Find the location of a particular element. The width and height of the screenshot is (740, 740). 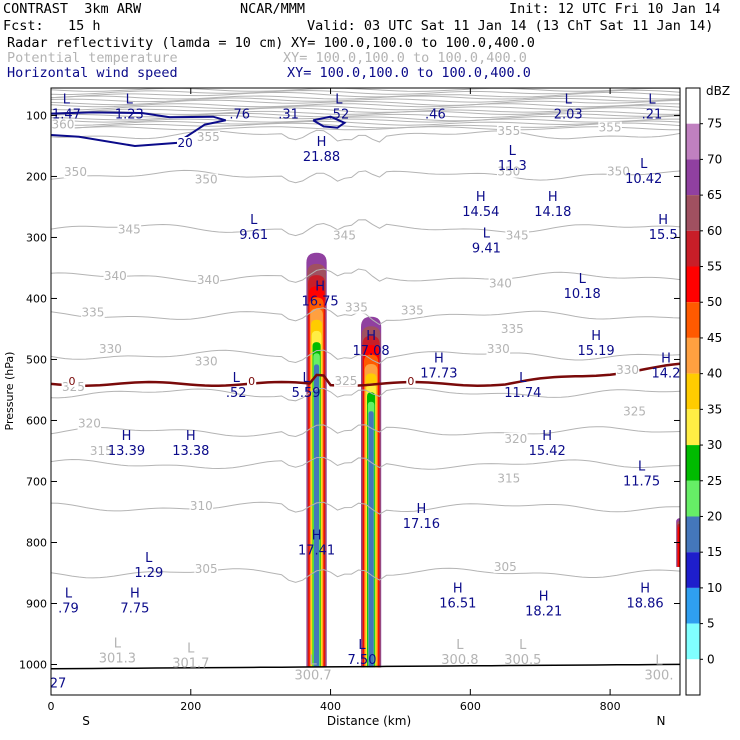

wind-extremum-value: 17.16 is located at coordinates (421, 524).